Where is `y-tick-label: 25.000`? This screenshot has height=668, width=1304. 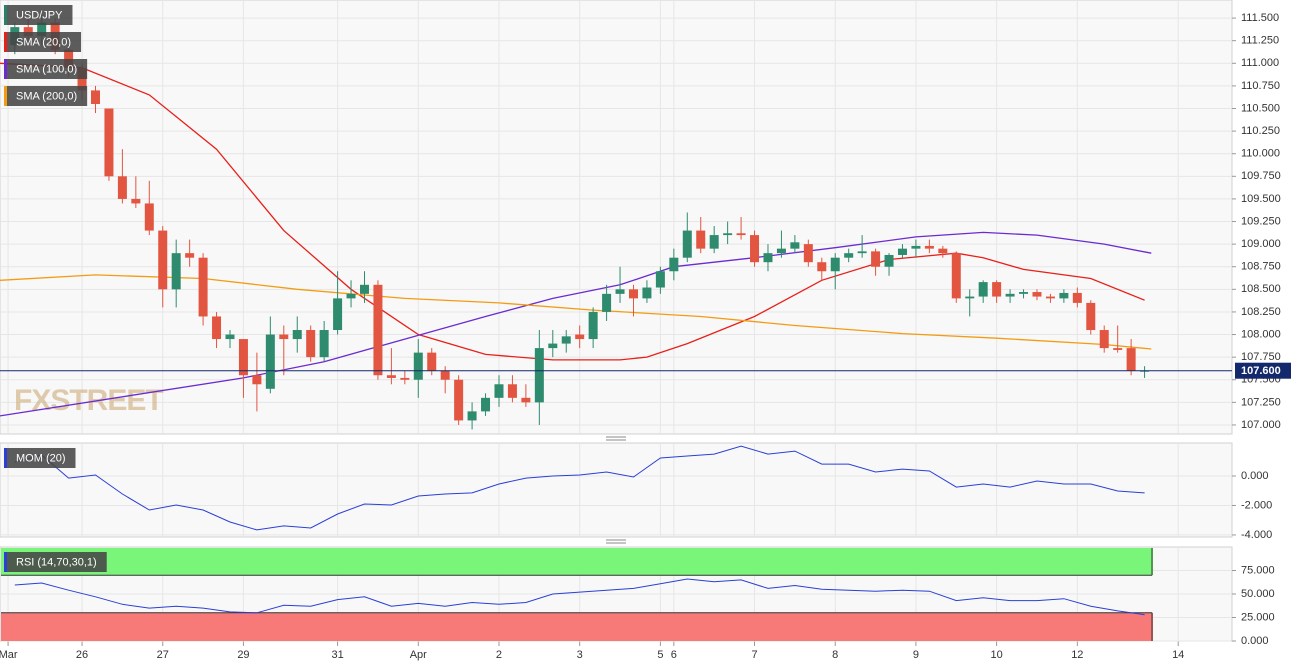
y-tick-label: 25.000 is located at coordinates (1258, 617).